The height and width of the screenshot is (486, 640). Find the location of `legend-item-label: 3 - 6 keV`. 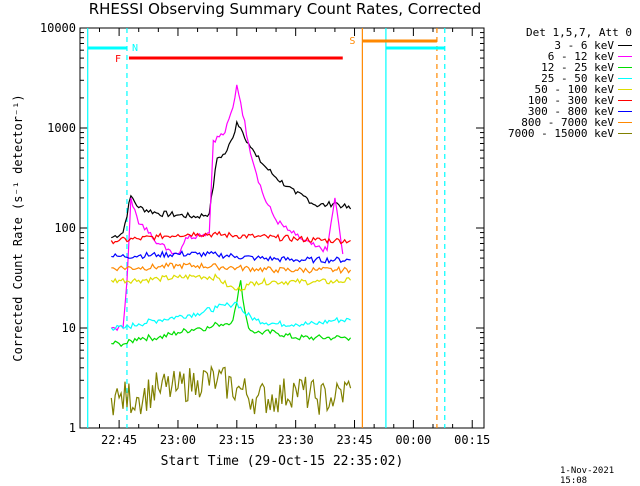

legend-item-label: 3 - 6 keV is located at coordinates (584, 45).